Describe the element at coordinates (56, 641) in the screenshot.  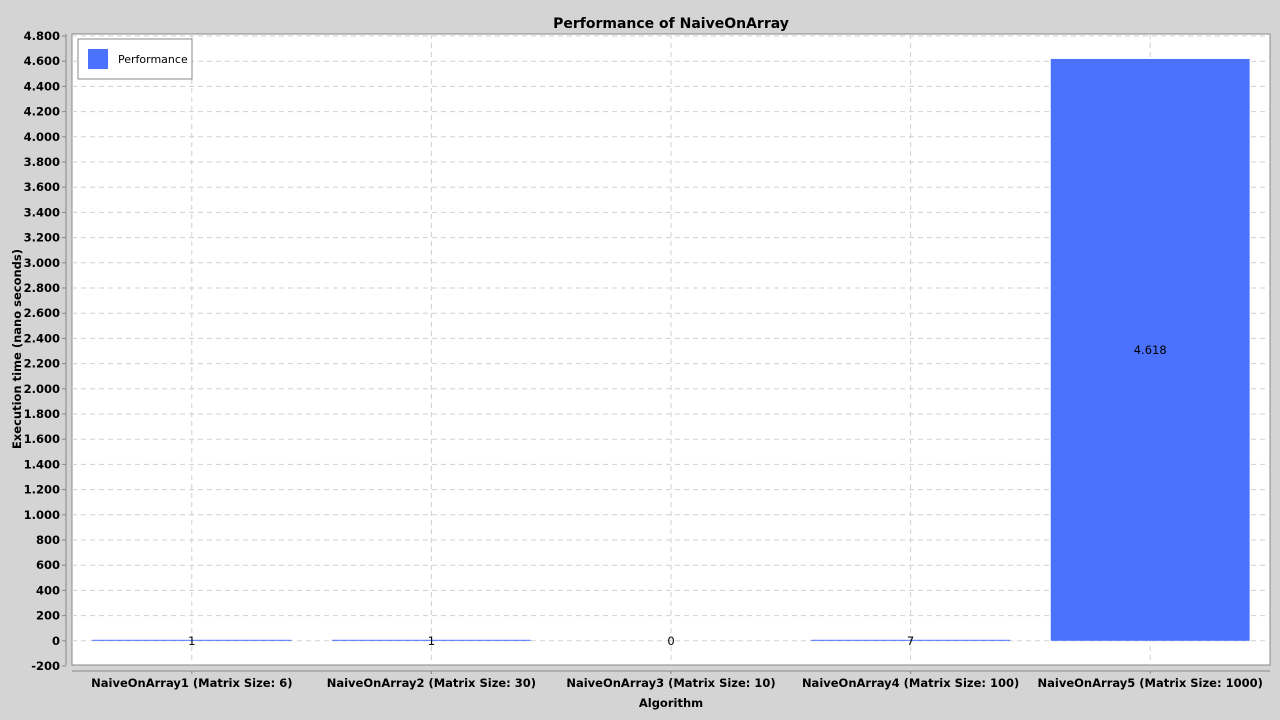
I see `y-tick-label: 0` at that location.